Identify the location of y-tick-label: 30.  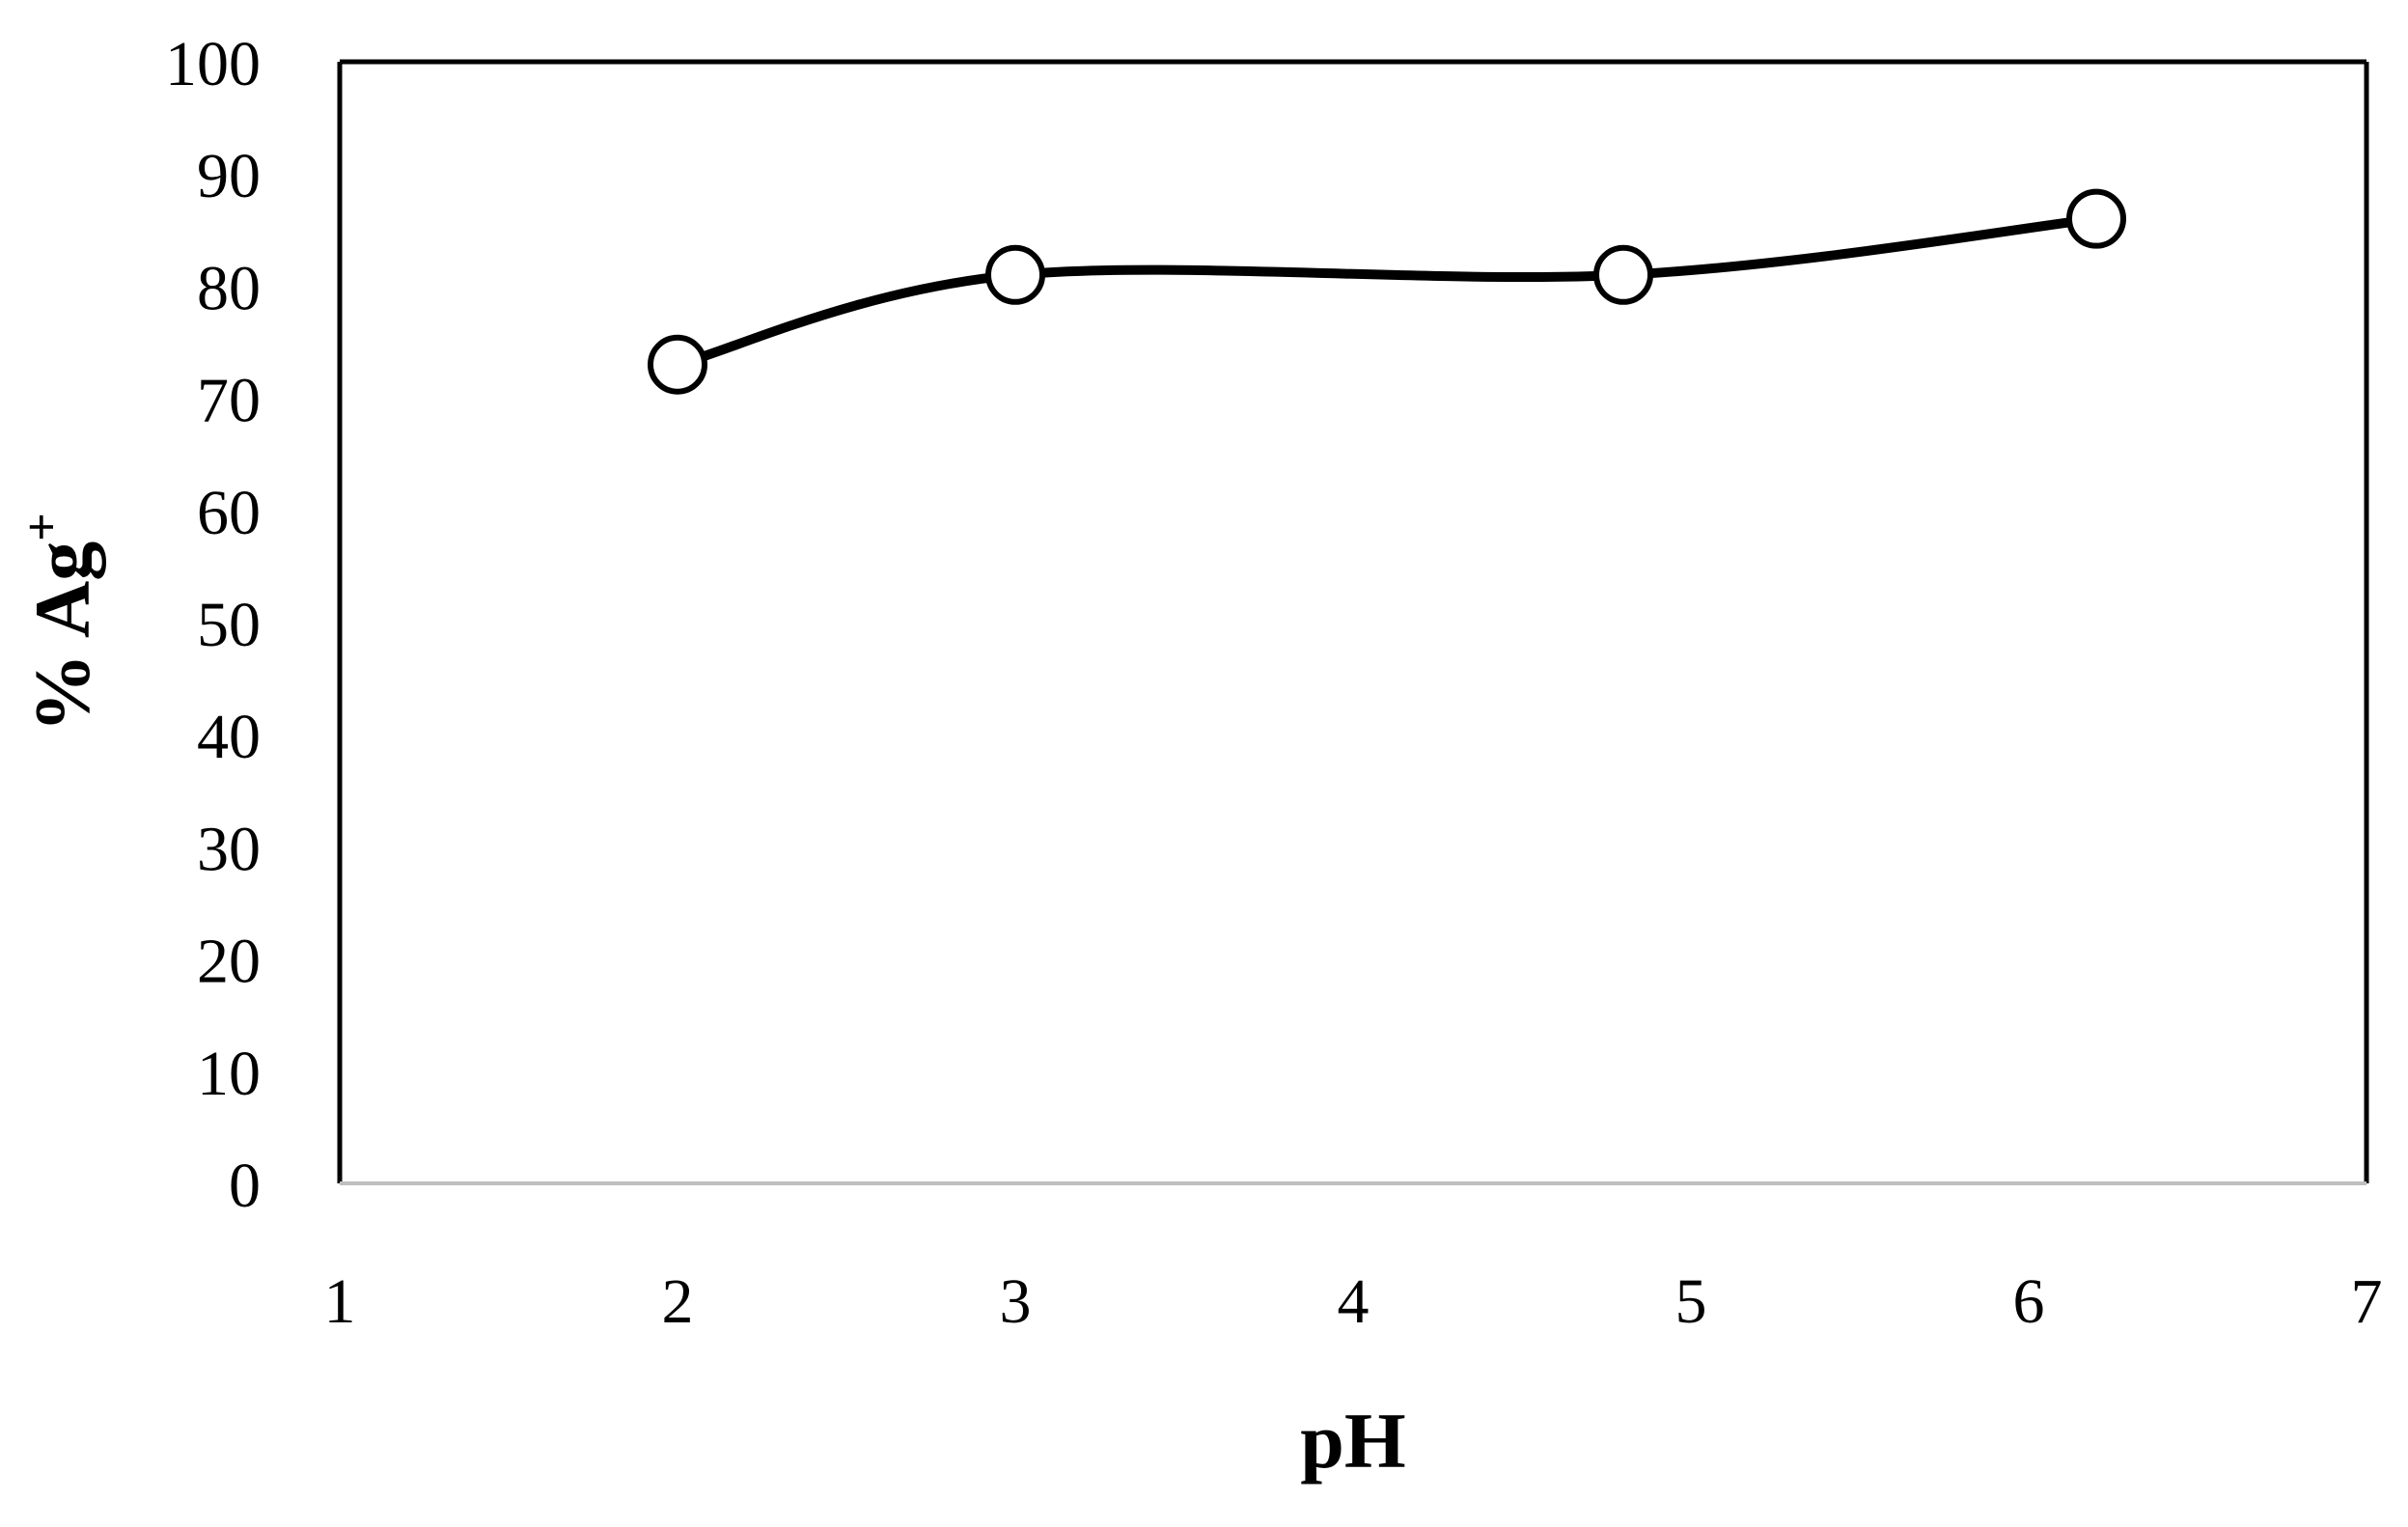
(229, 849).